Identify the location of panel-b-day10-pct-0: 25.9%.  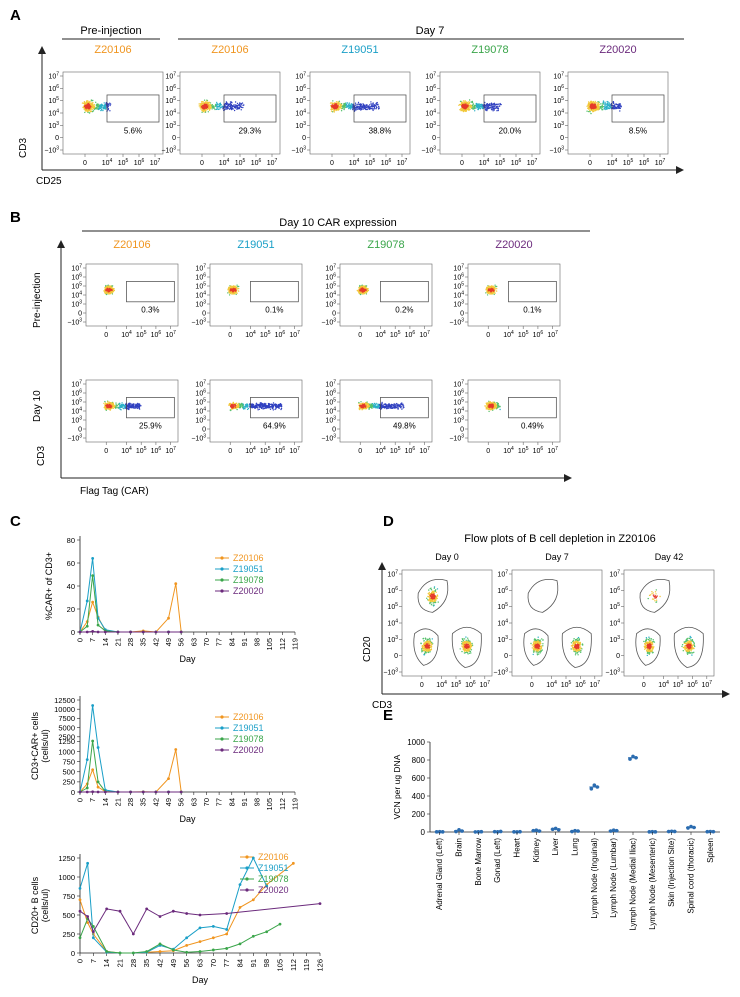
(150, 425).